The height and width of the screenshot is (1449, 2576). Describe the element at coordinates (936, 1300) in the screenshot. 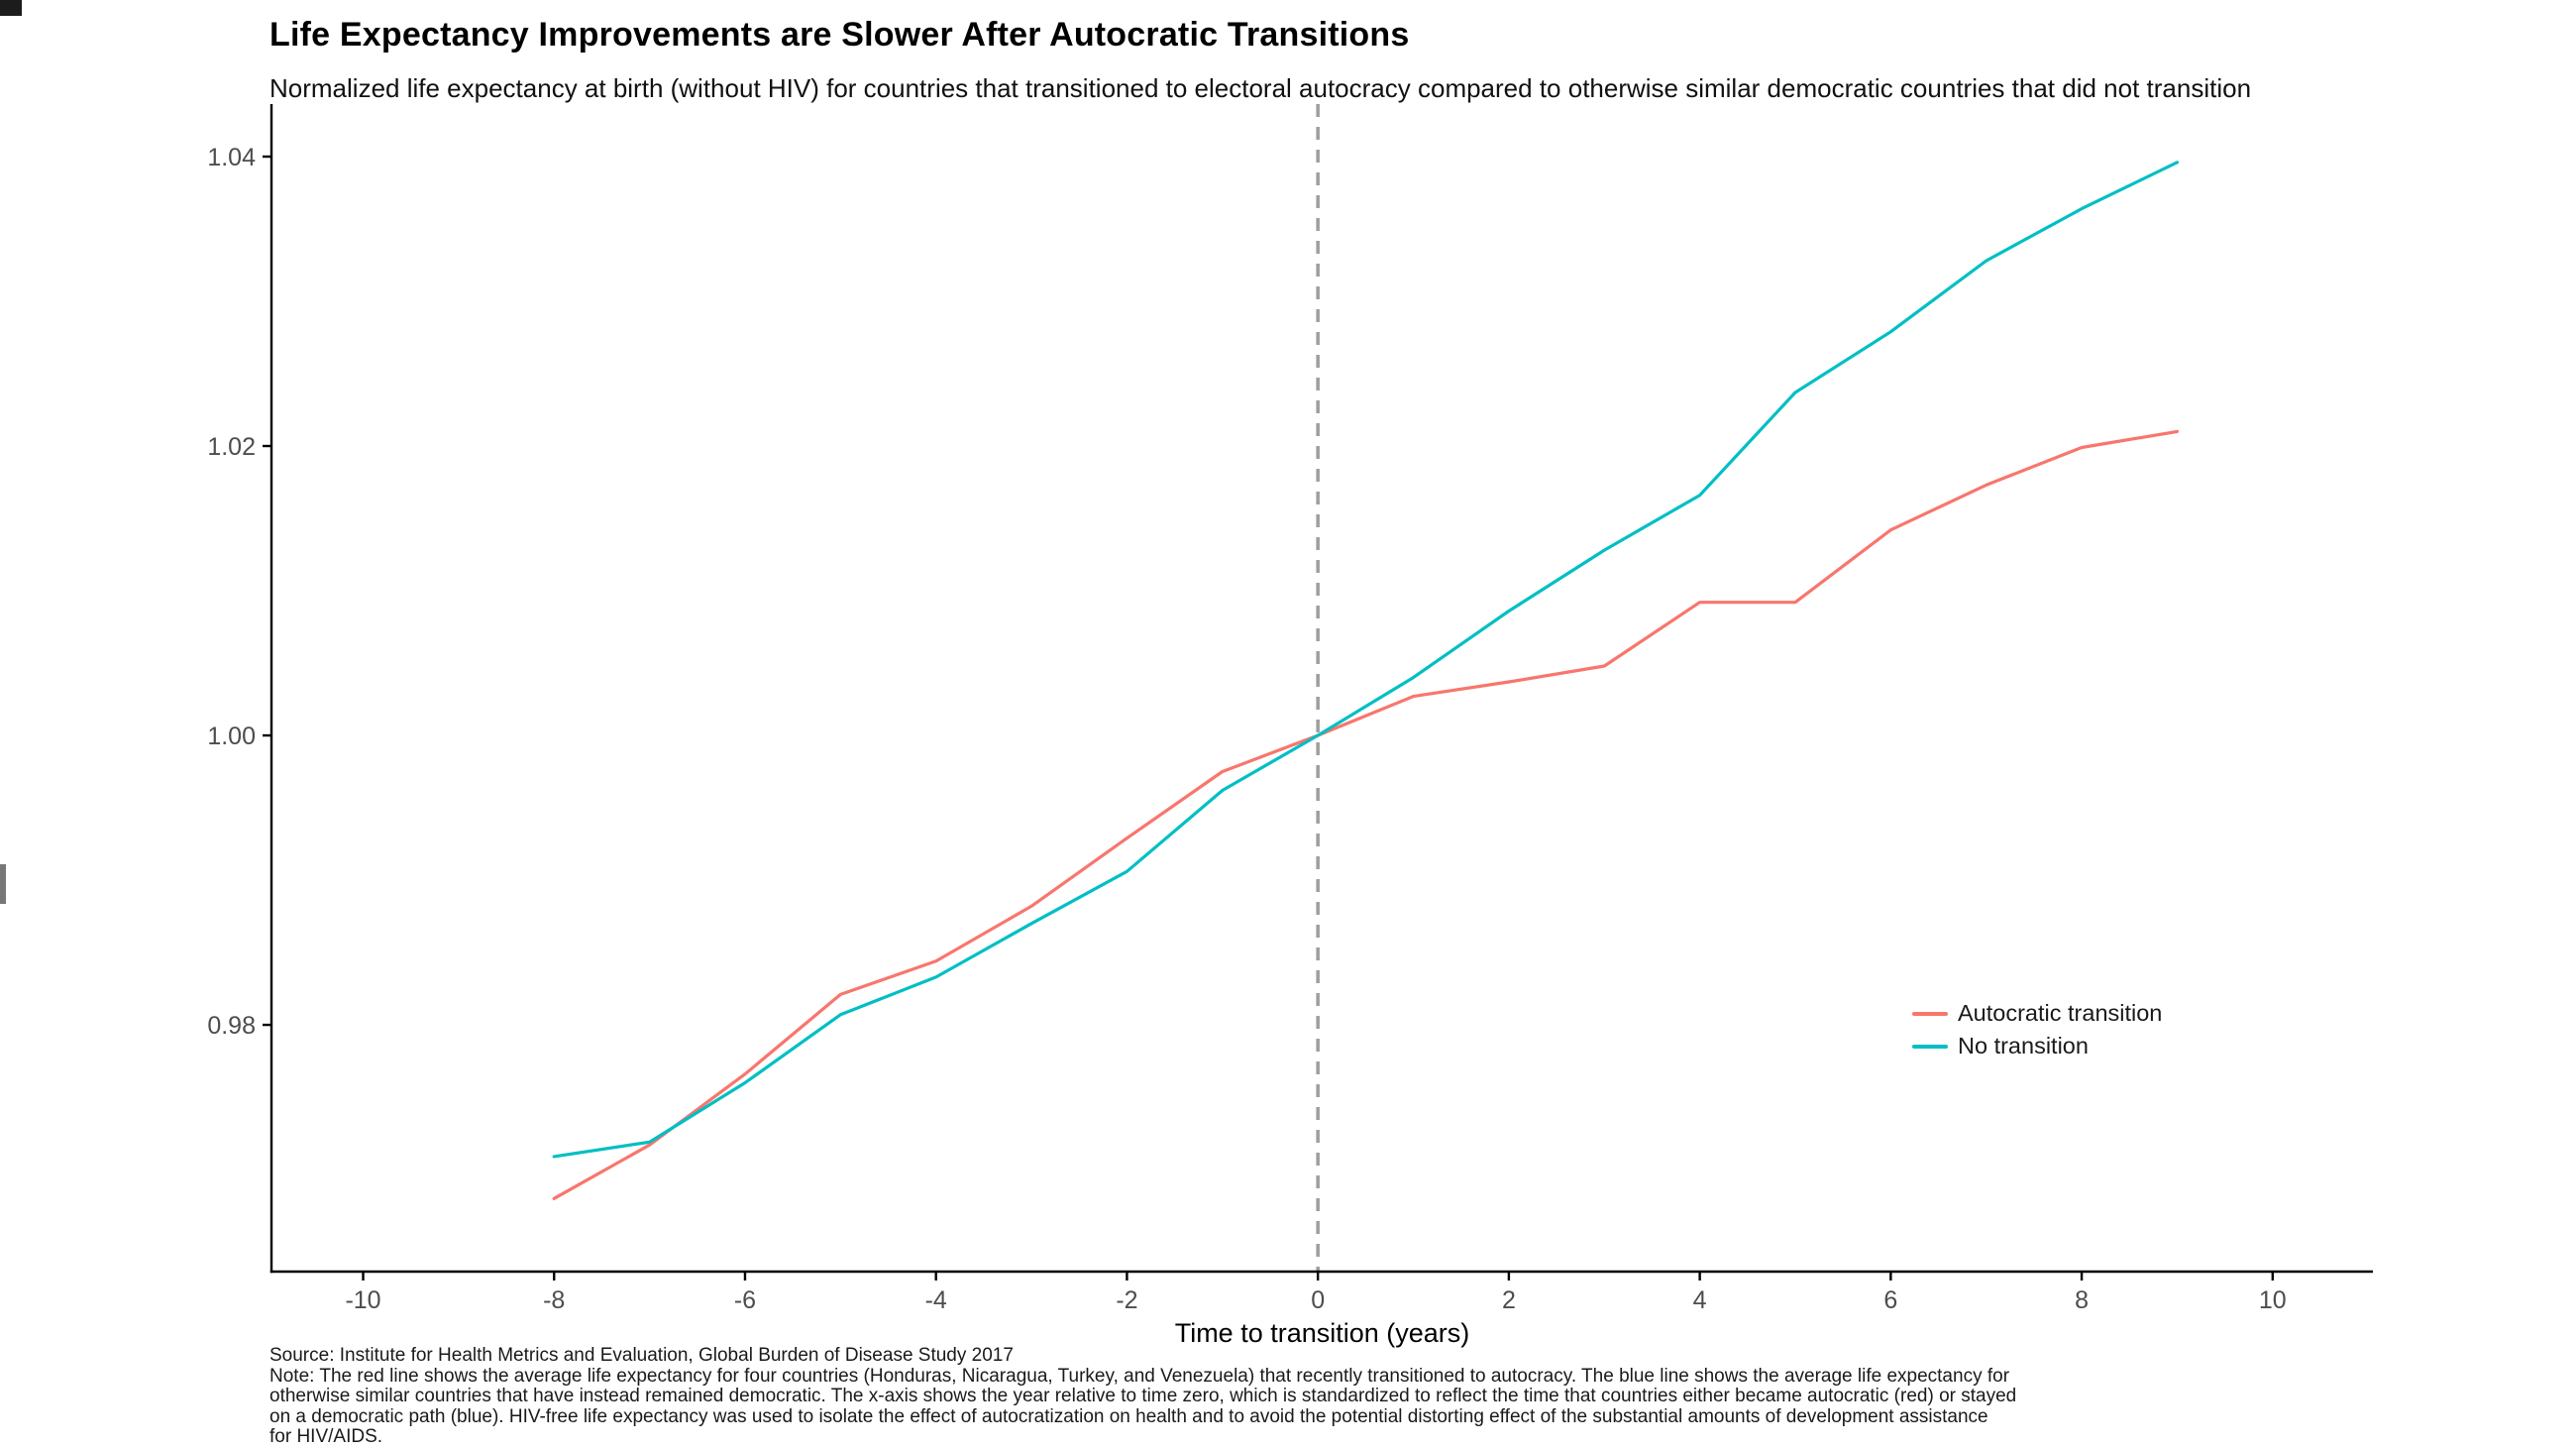

I see `x-tick-label: -4` at that location.